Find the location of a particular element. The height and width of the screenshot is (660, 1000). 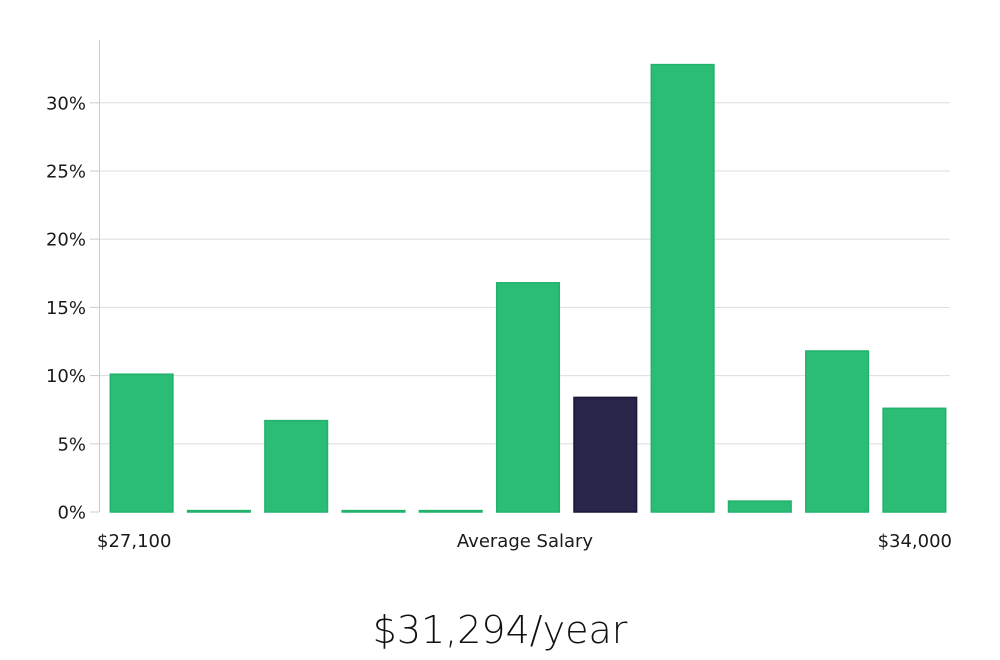

y-tick-labels: 0% 5% 10% 15% 20% 25% 30% is located at coordinates (72, 308).